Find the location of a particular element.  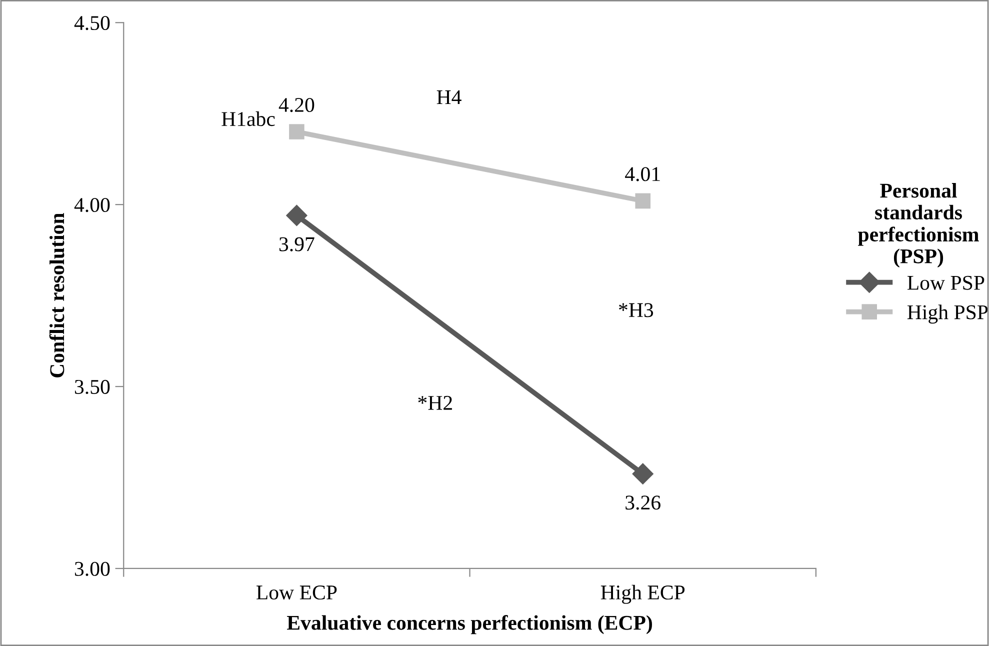

data-label: 3.97 is located at coordinates (296, 244).